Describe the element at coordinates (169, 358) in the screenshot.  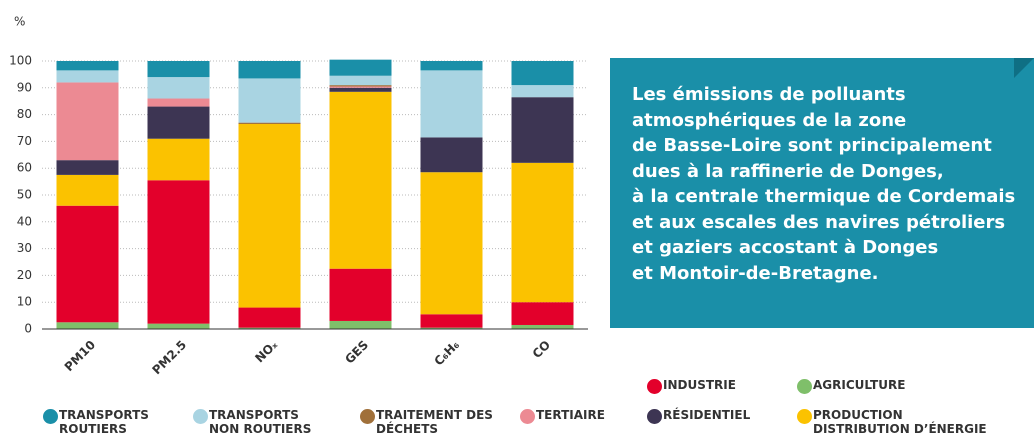
I see `x-tick-label: PM2.5` at that location.